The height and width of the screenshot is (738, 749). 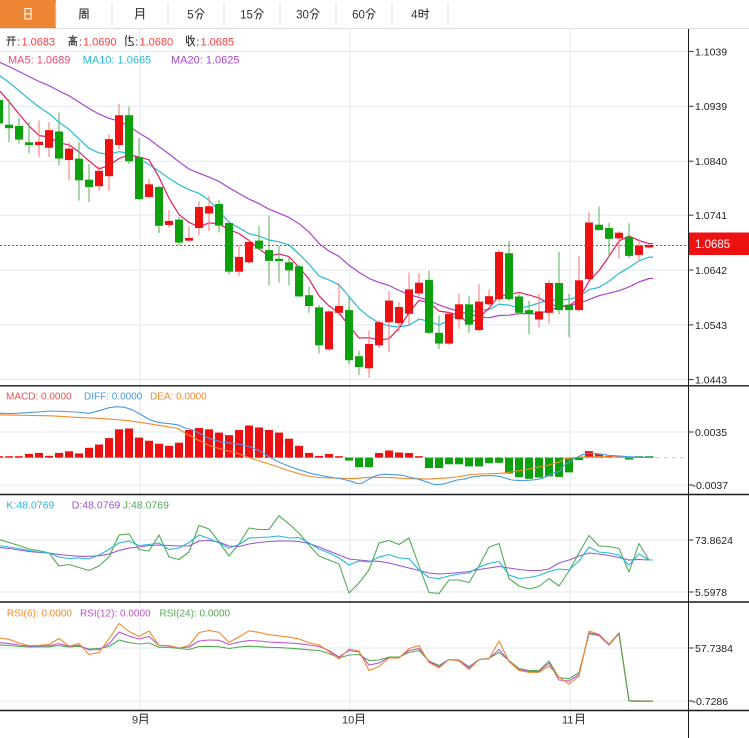 I want to click on svg-text: RSI(6): 0.0000, so click(x=39, y=614).